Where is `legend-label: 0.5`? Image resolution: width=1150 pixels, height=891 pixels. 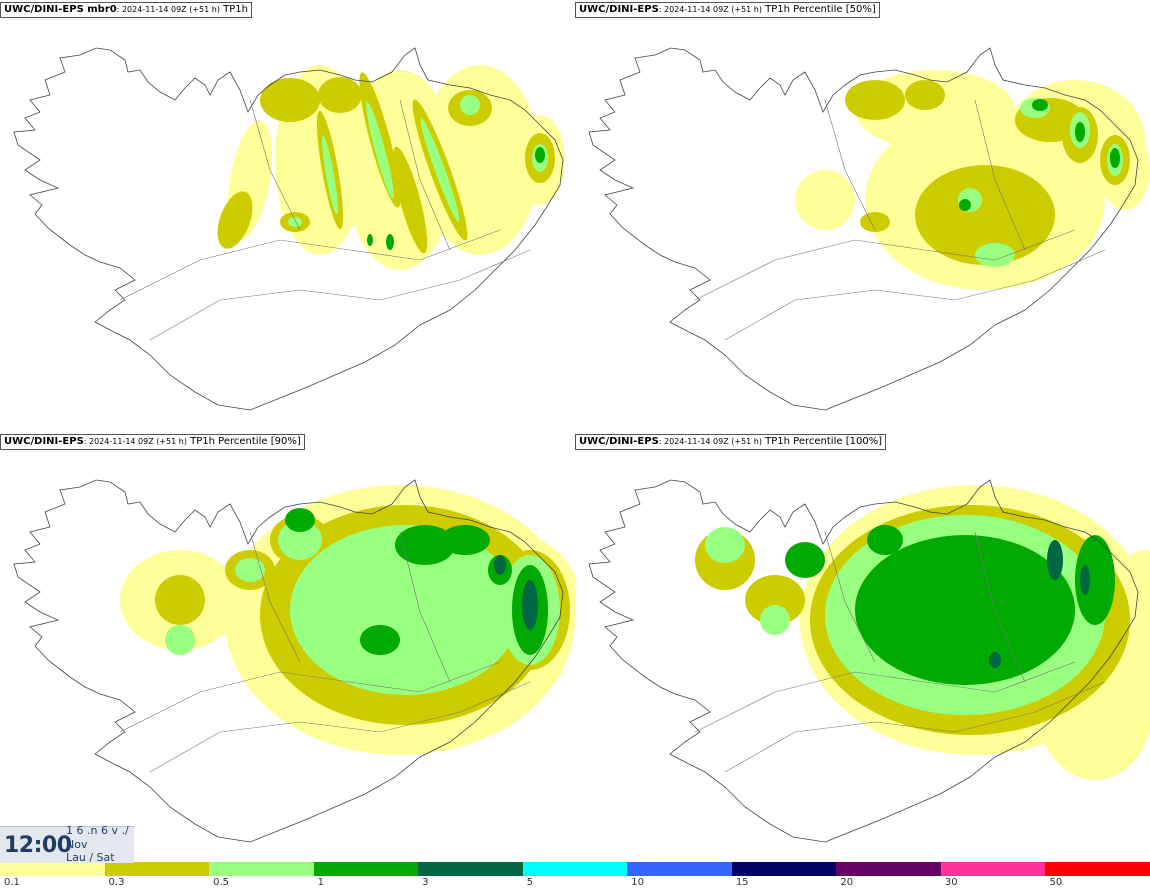
legend-label: 0.5 is located at coordinates (221, 882).